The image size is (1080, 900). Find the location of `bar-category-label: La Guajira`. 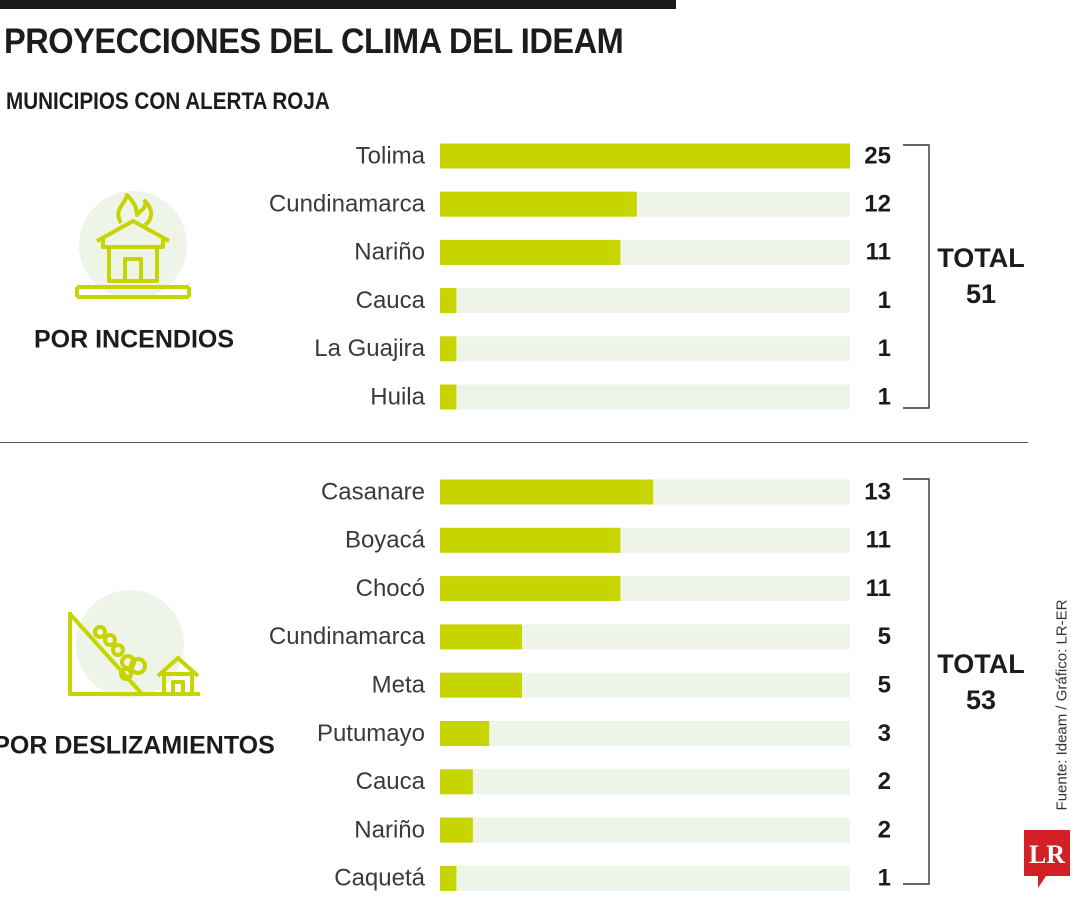

bar-category-label: La Guajira is located at coordinates (369, 348).